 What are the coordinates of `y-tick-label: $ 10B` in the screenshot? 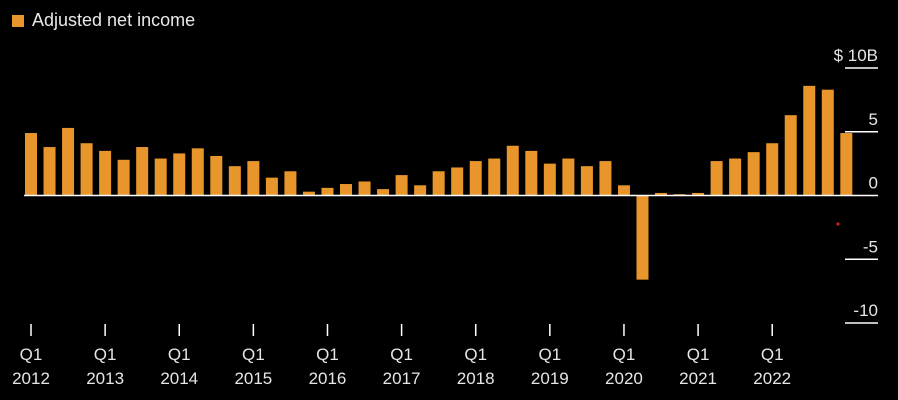 It's located at (856, 55).